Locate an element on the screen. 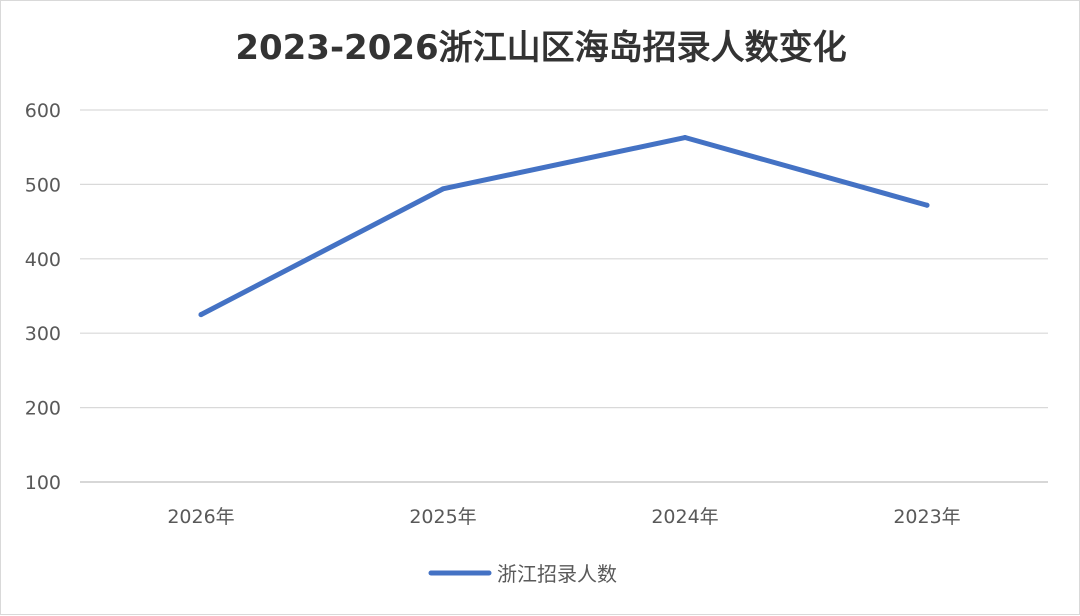 This screenshot has width=1080, height=616. x-tick-label: 2024年 is located at coordinates (684, 517).